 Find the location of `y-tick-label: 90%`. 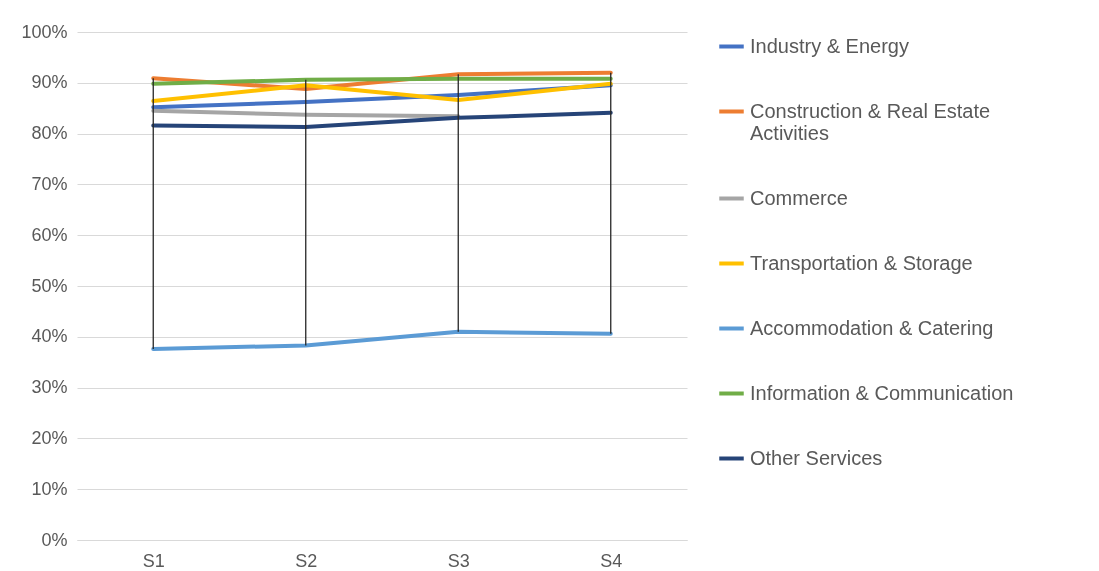

y-tick-label: 90% is located at coordinates (49, 82).